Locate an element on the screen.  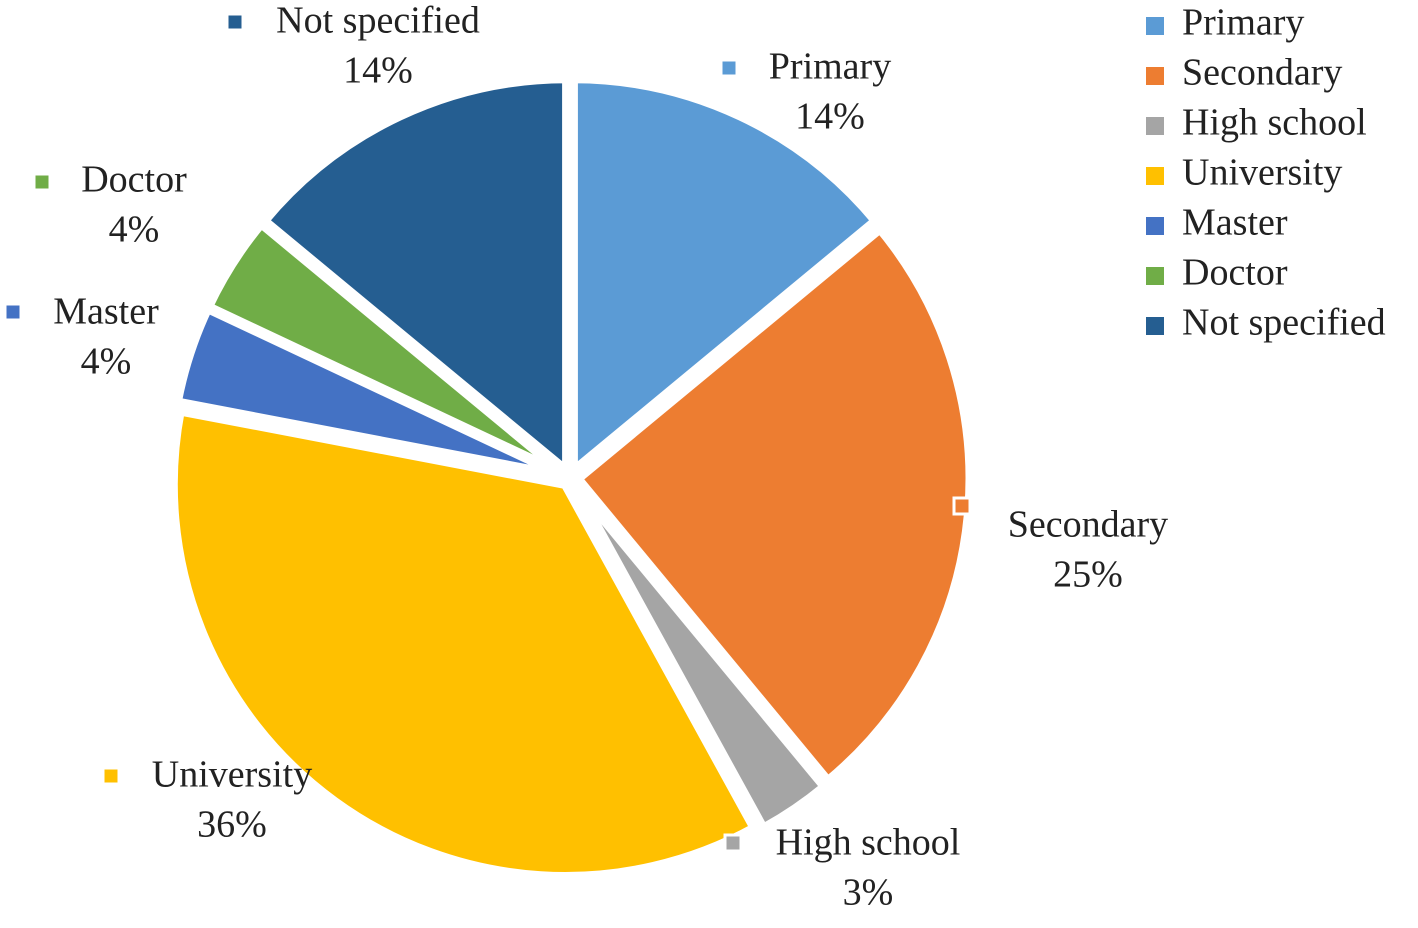
data-label-primary: Primary 14% is located at coordinates (805, 92).